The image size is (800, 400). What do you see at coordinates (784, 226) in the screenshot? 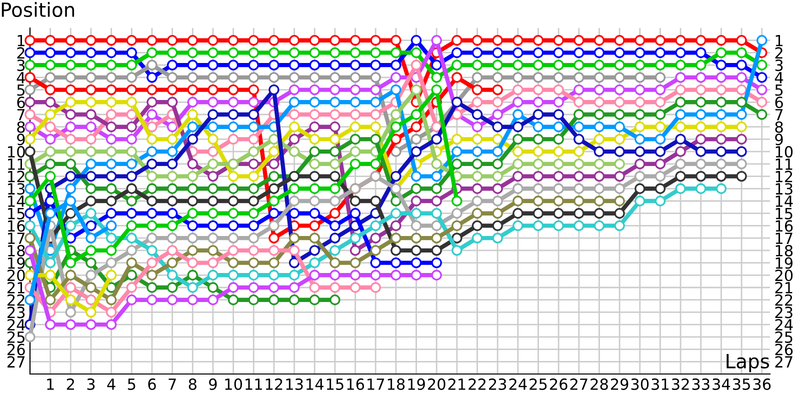
I see `y2-tick-label: 16` at bounding box center [784, 226].